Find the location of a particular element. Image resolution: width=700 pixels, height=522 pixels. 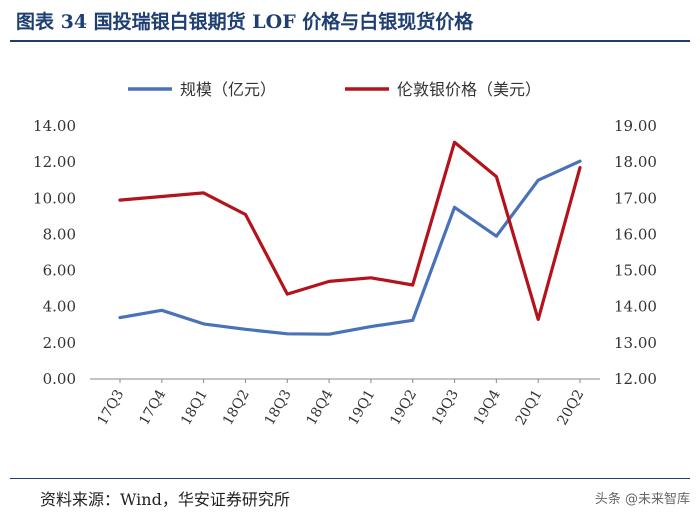

x-tick-label: 19Q1 is located at coordinates (361, 407).